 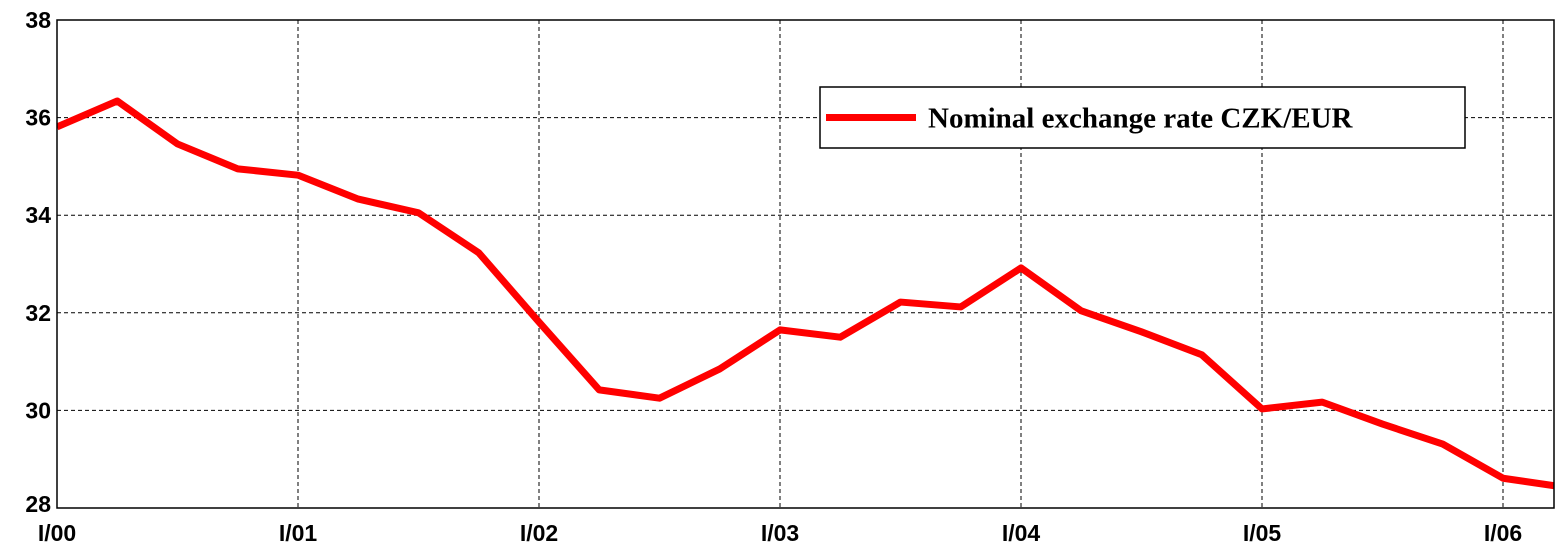 I want to click on legend: Nominal exchange rate CZK/EUR, so click(x=1142, y=117).